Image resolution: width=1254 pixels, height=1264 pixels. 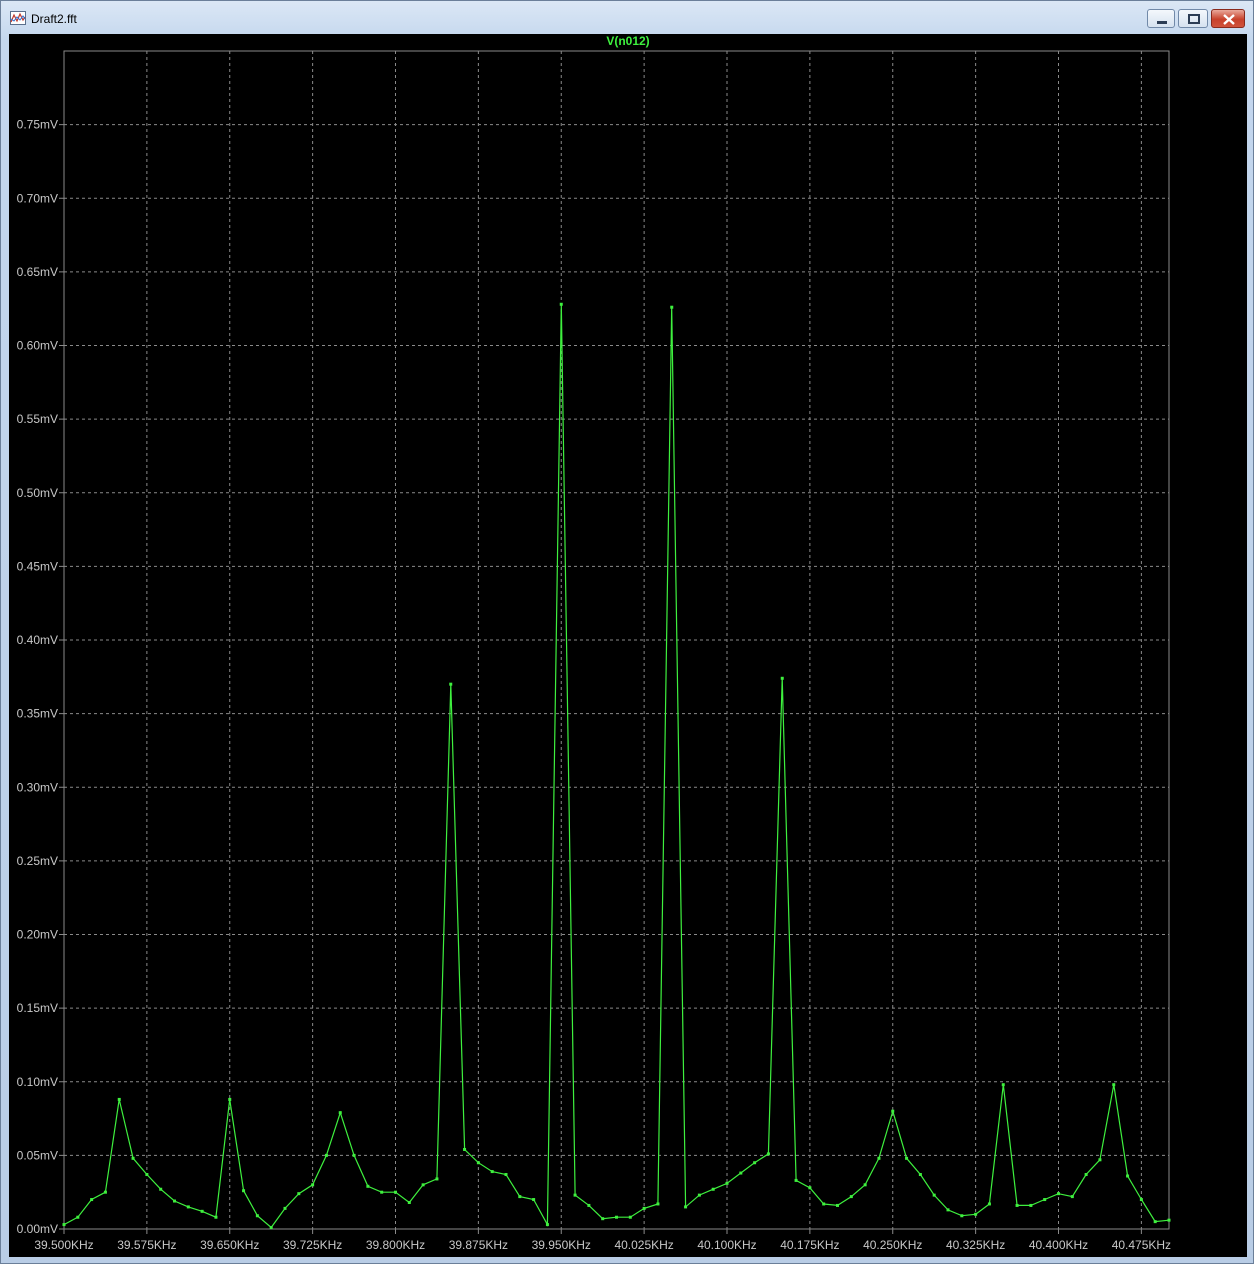 I want to click on x-tick-label: 40.325KHz, so click(x=975, y=1245).